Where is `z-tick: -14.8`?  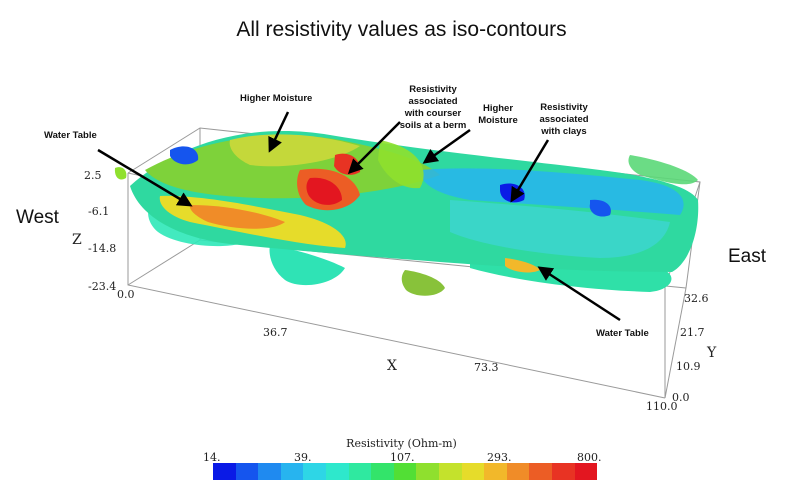 z-tick: -14.8 is located at coordinates (102, 248).